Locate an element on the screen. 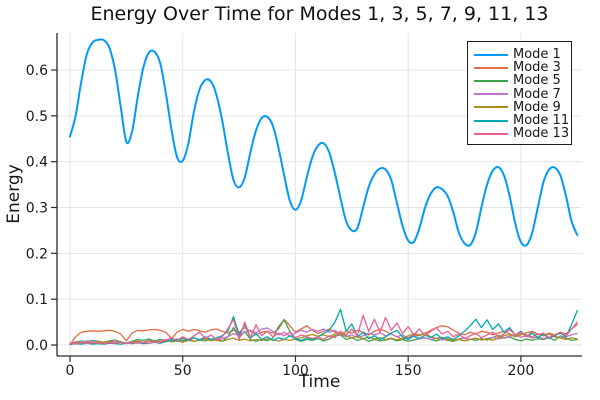  x-tick-label: 150 is located at coordinates (408, 371).